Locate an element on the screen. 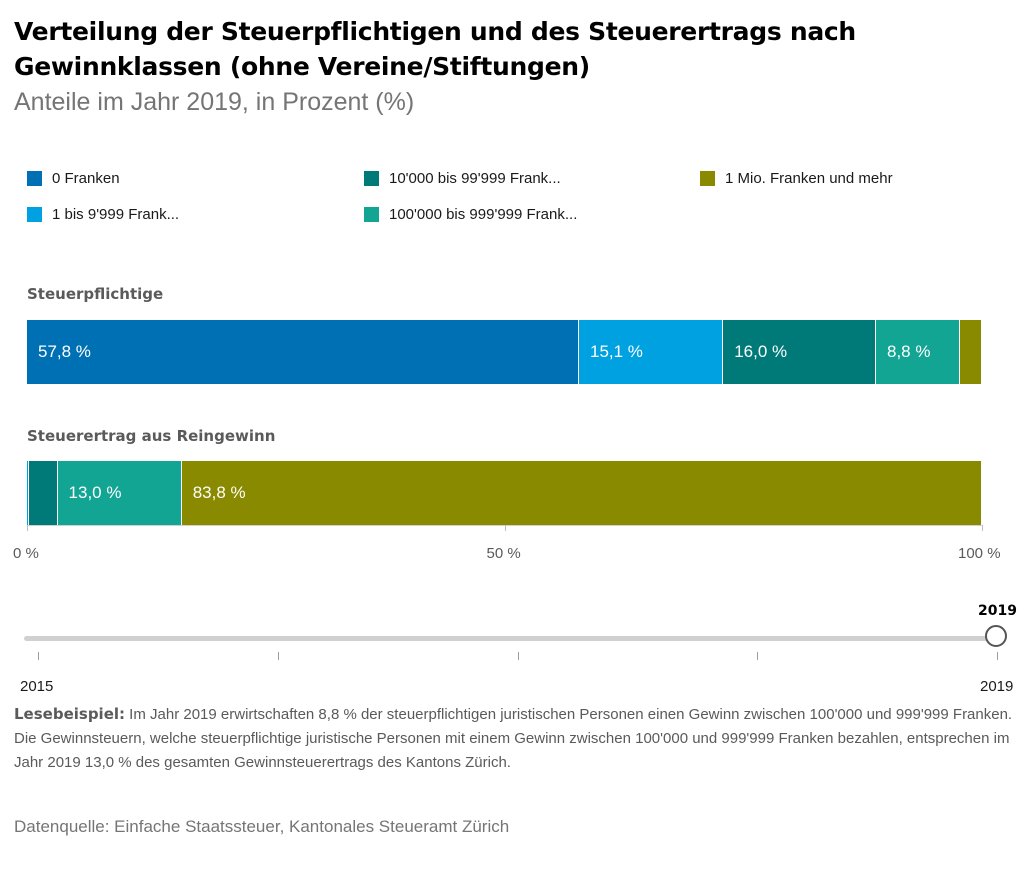 This screenshot has height=878, width=1036. bar-value-label: 8,8 % is located at coordinates (908, 351).